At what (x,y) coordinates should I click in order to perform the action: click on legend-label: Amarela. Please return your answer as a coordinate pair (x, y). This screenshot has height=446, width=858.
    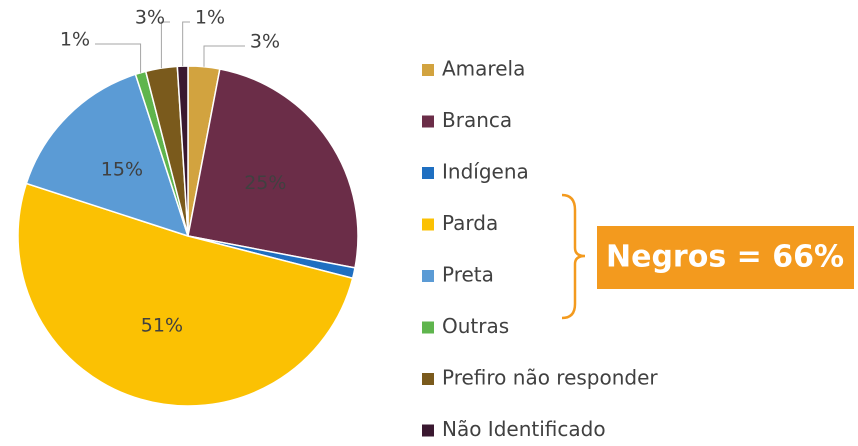
    Looking at the image, I should click on (483, 69).